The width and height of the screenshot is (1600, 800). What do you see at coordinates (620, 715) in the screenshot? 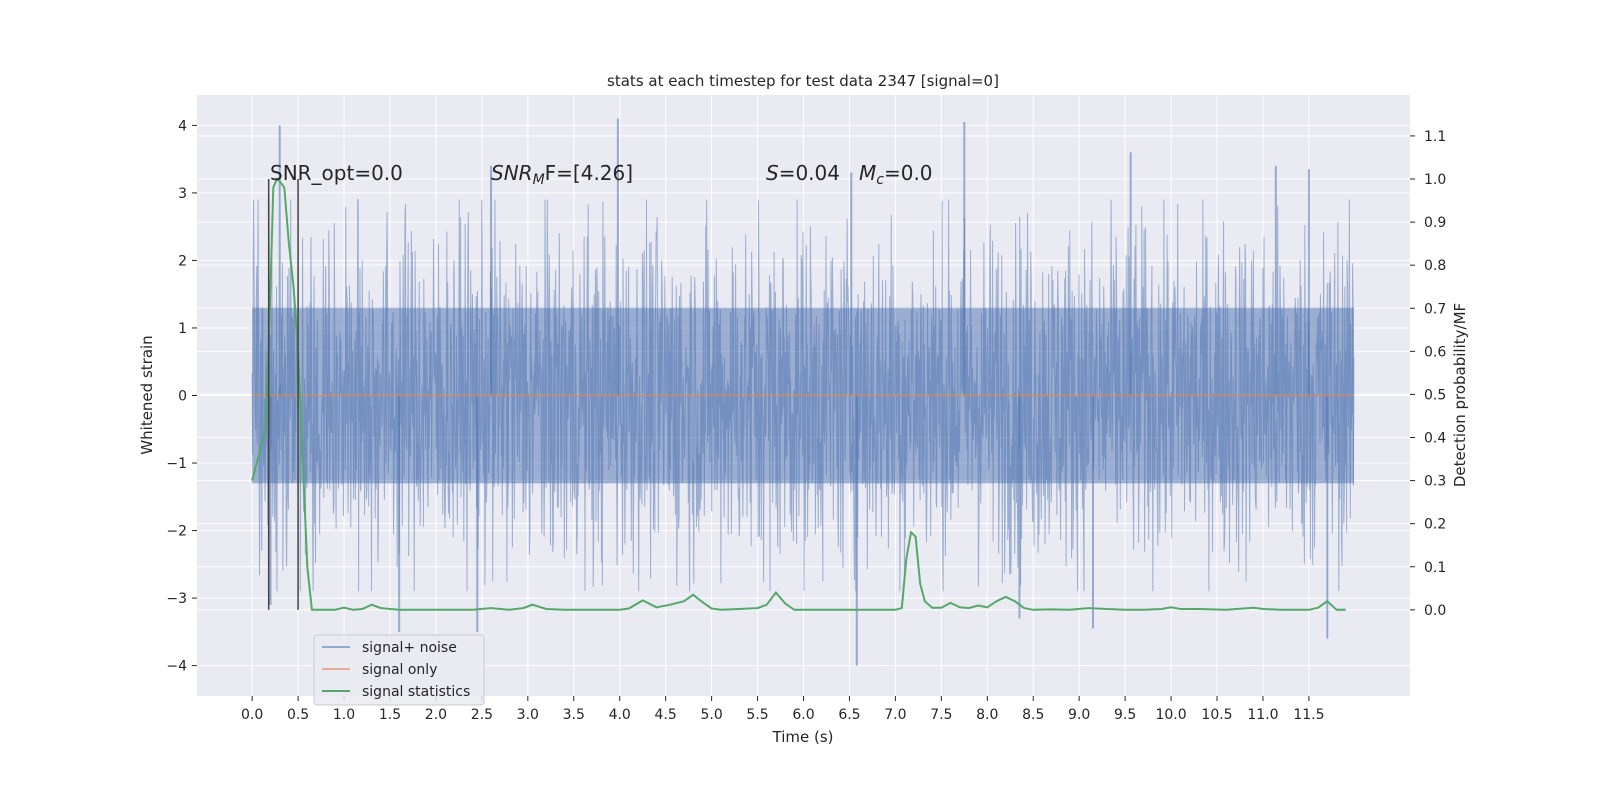
I see `x-tick-label-8: 4.0` at bounding box center [620, 715].